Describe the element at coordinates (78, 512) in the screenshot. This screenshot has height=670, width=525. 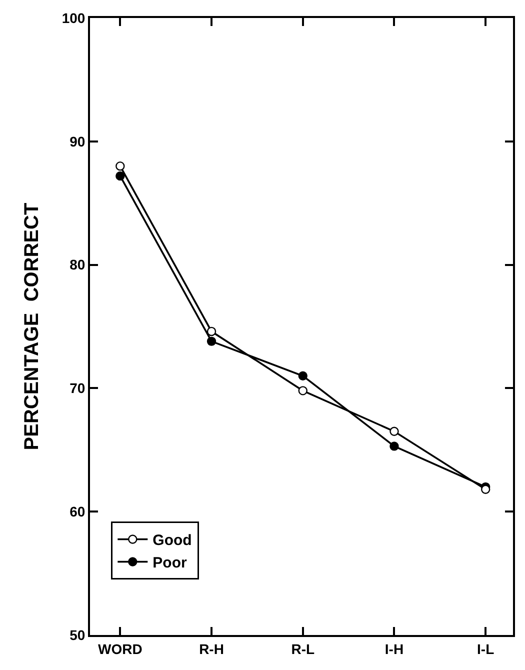
I see `y-tick-label: 60` at that location.